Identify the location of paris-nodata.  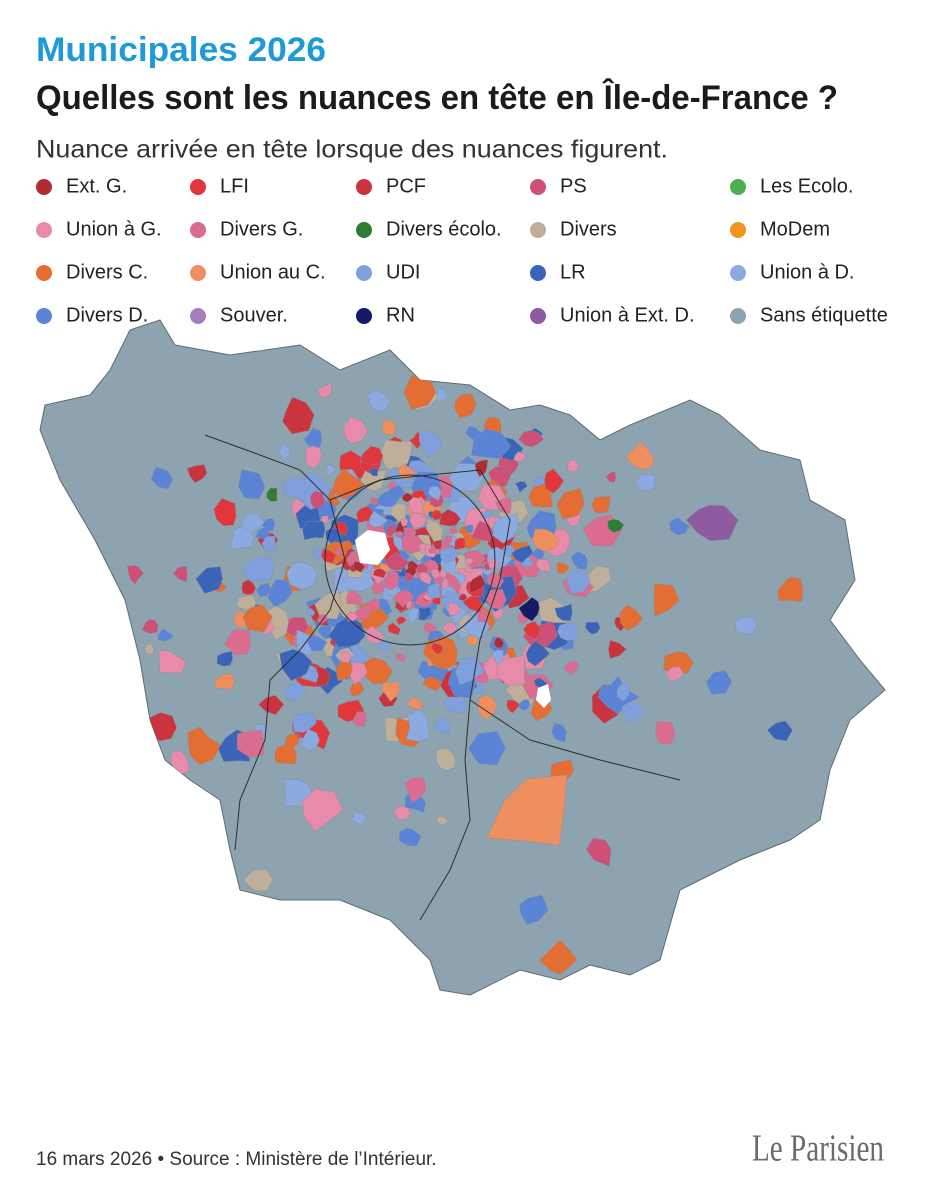
(372, 547).